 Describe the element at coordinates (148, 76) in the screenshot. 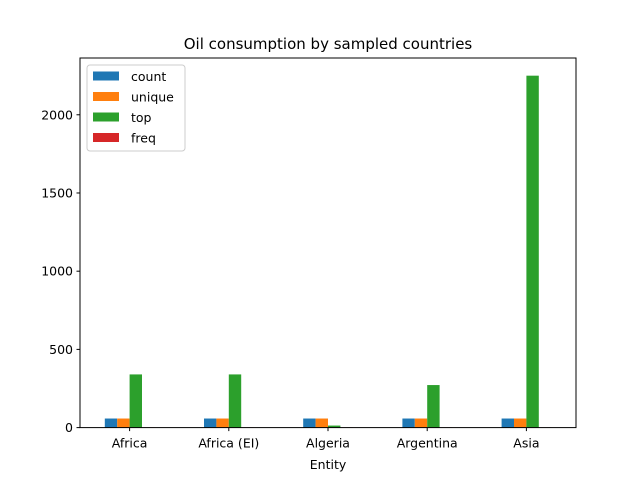

I see `legend-label-count: count` at that location.